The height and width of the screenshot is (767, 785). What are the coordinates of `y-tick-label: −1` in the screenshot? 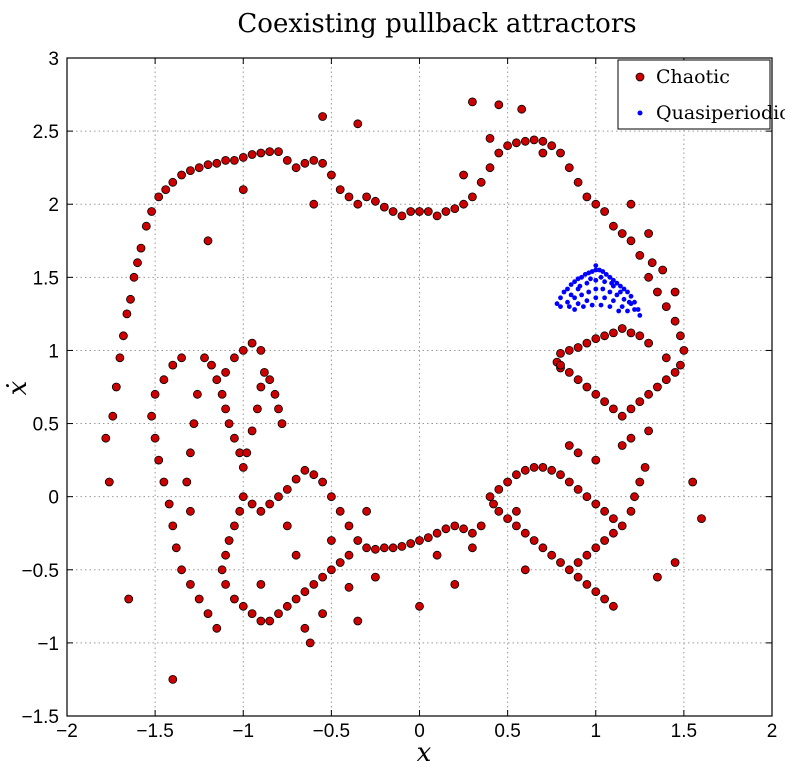 It's located at (48, 644).